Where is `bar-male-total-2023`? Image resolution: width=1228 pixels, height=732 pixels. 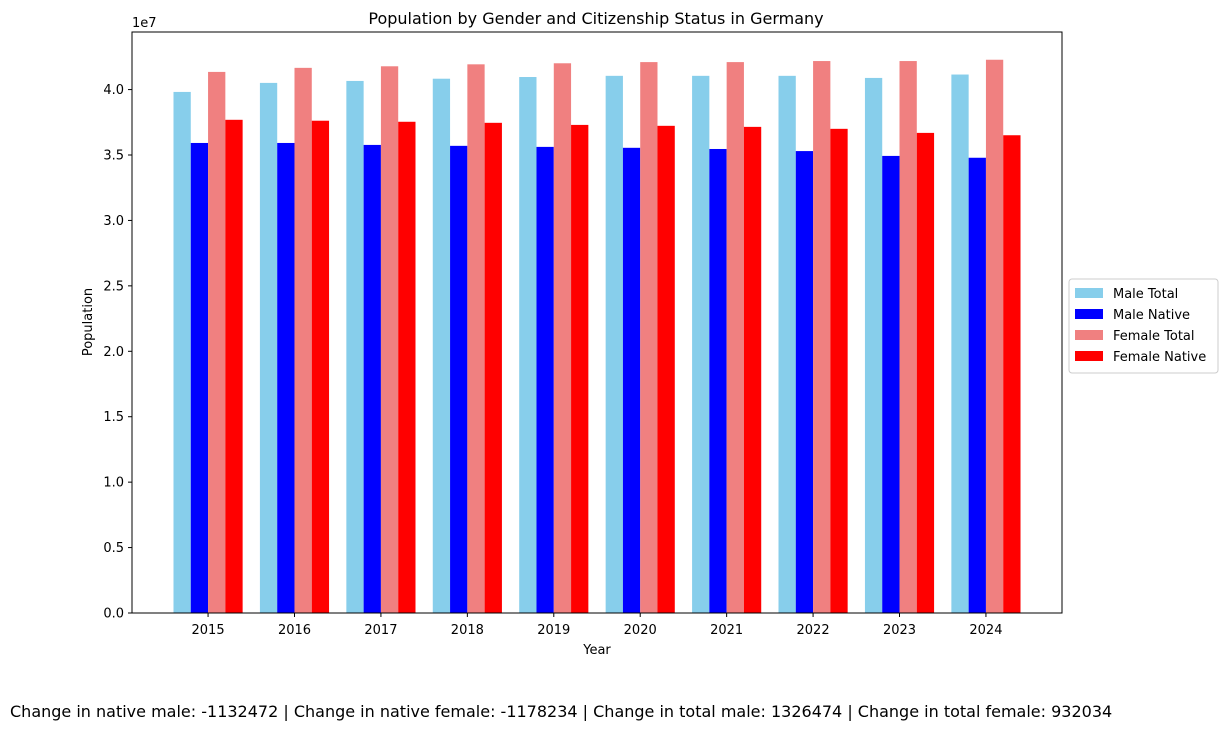 bar-male-total-2023 is located at coordinates (873, 345).